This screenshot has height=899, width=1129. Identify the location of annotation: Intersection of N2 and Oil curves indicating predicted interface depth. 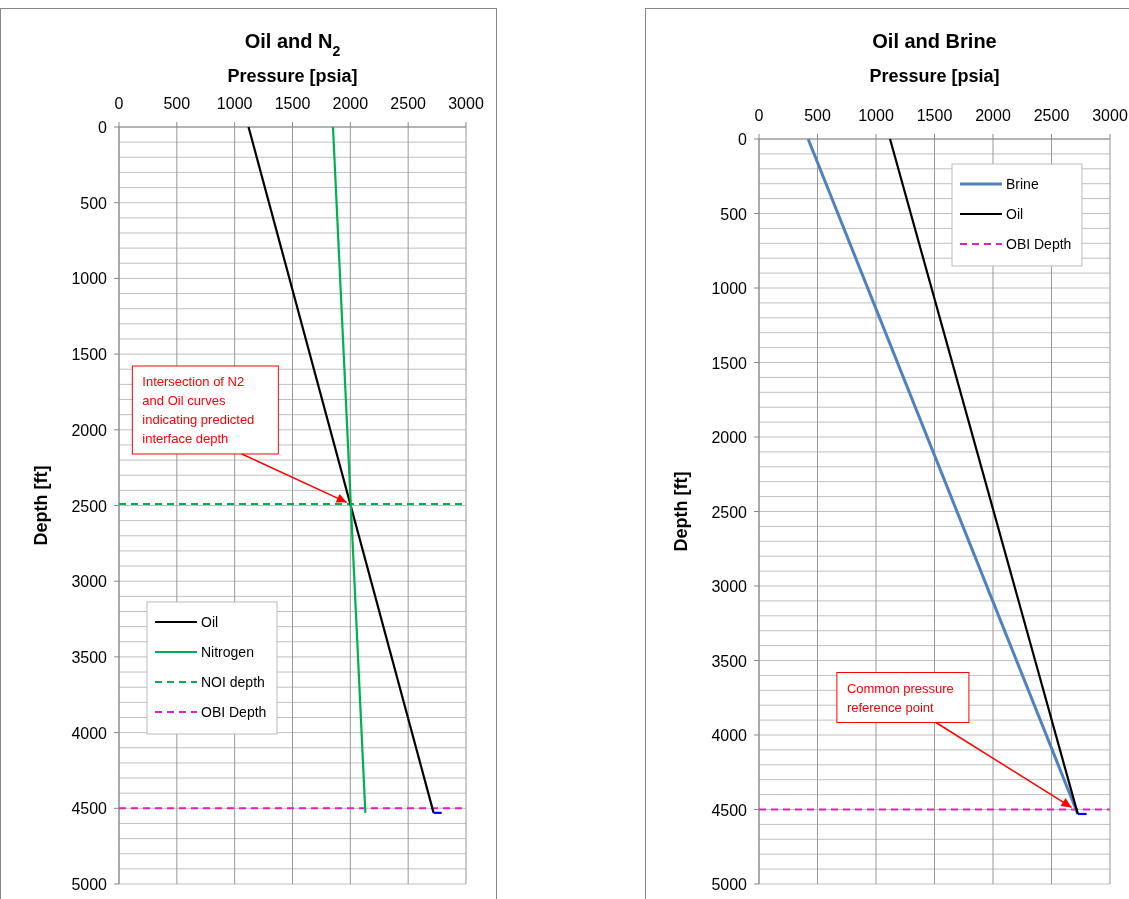
(198, 409).